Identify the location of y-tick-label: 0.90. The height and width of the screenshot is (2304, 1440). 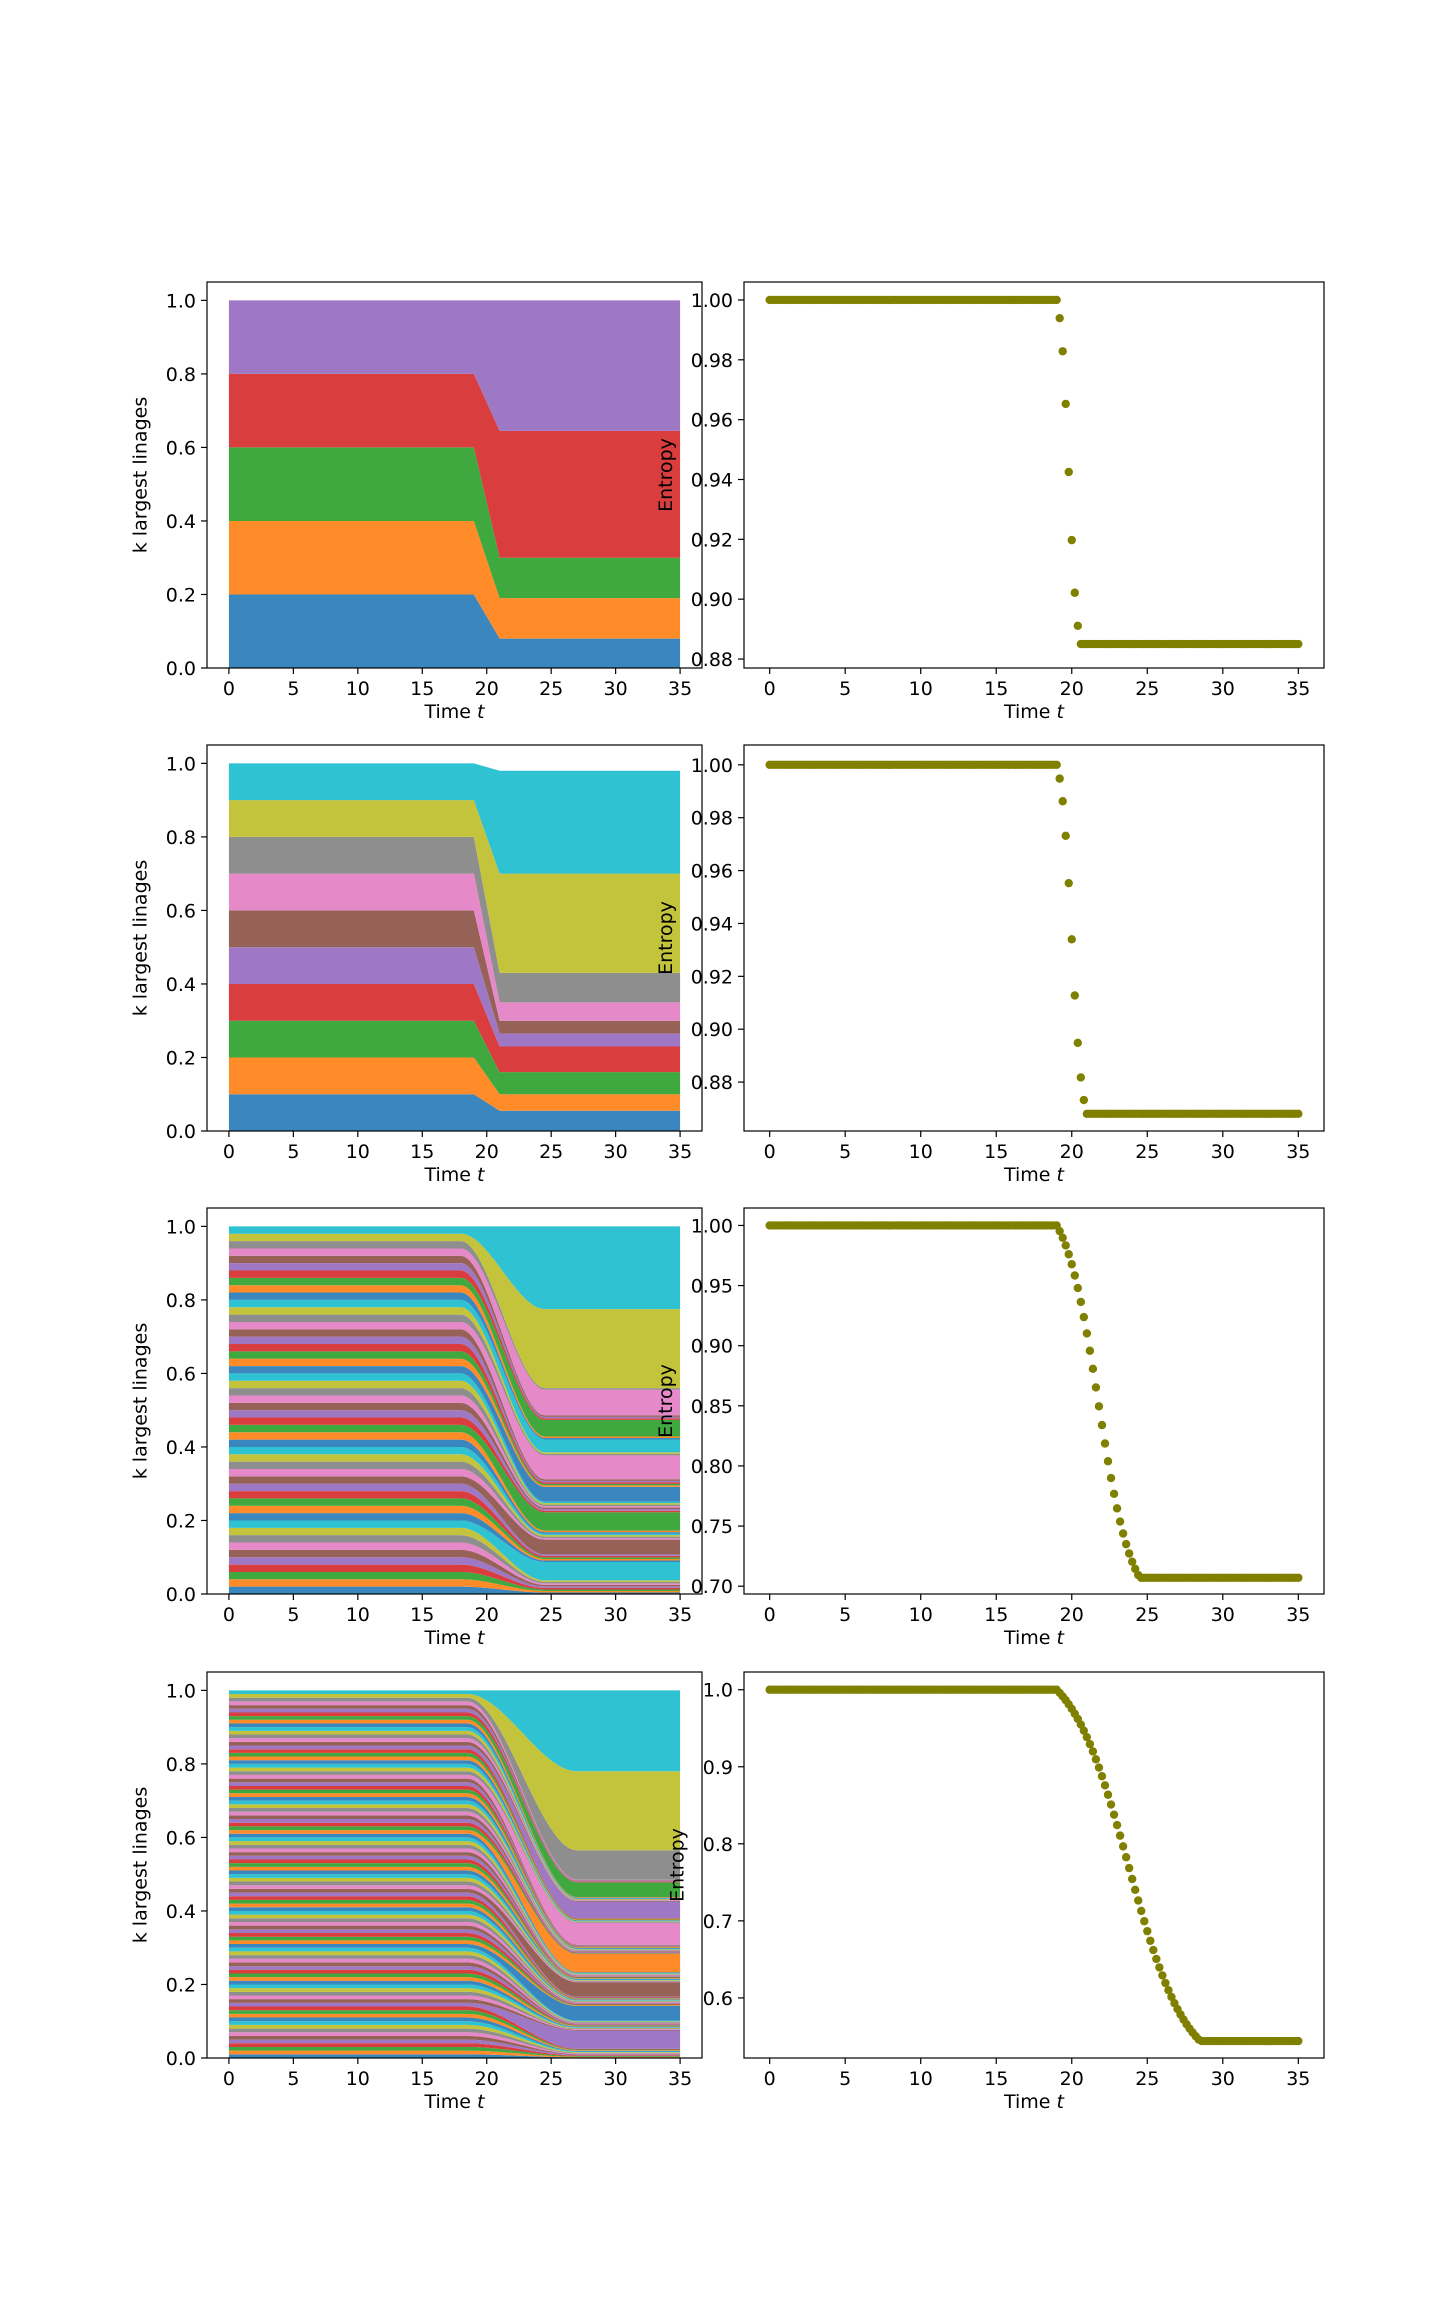
(712, 1030).